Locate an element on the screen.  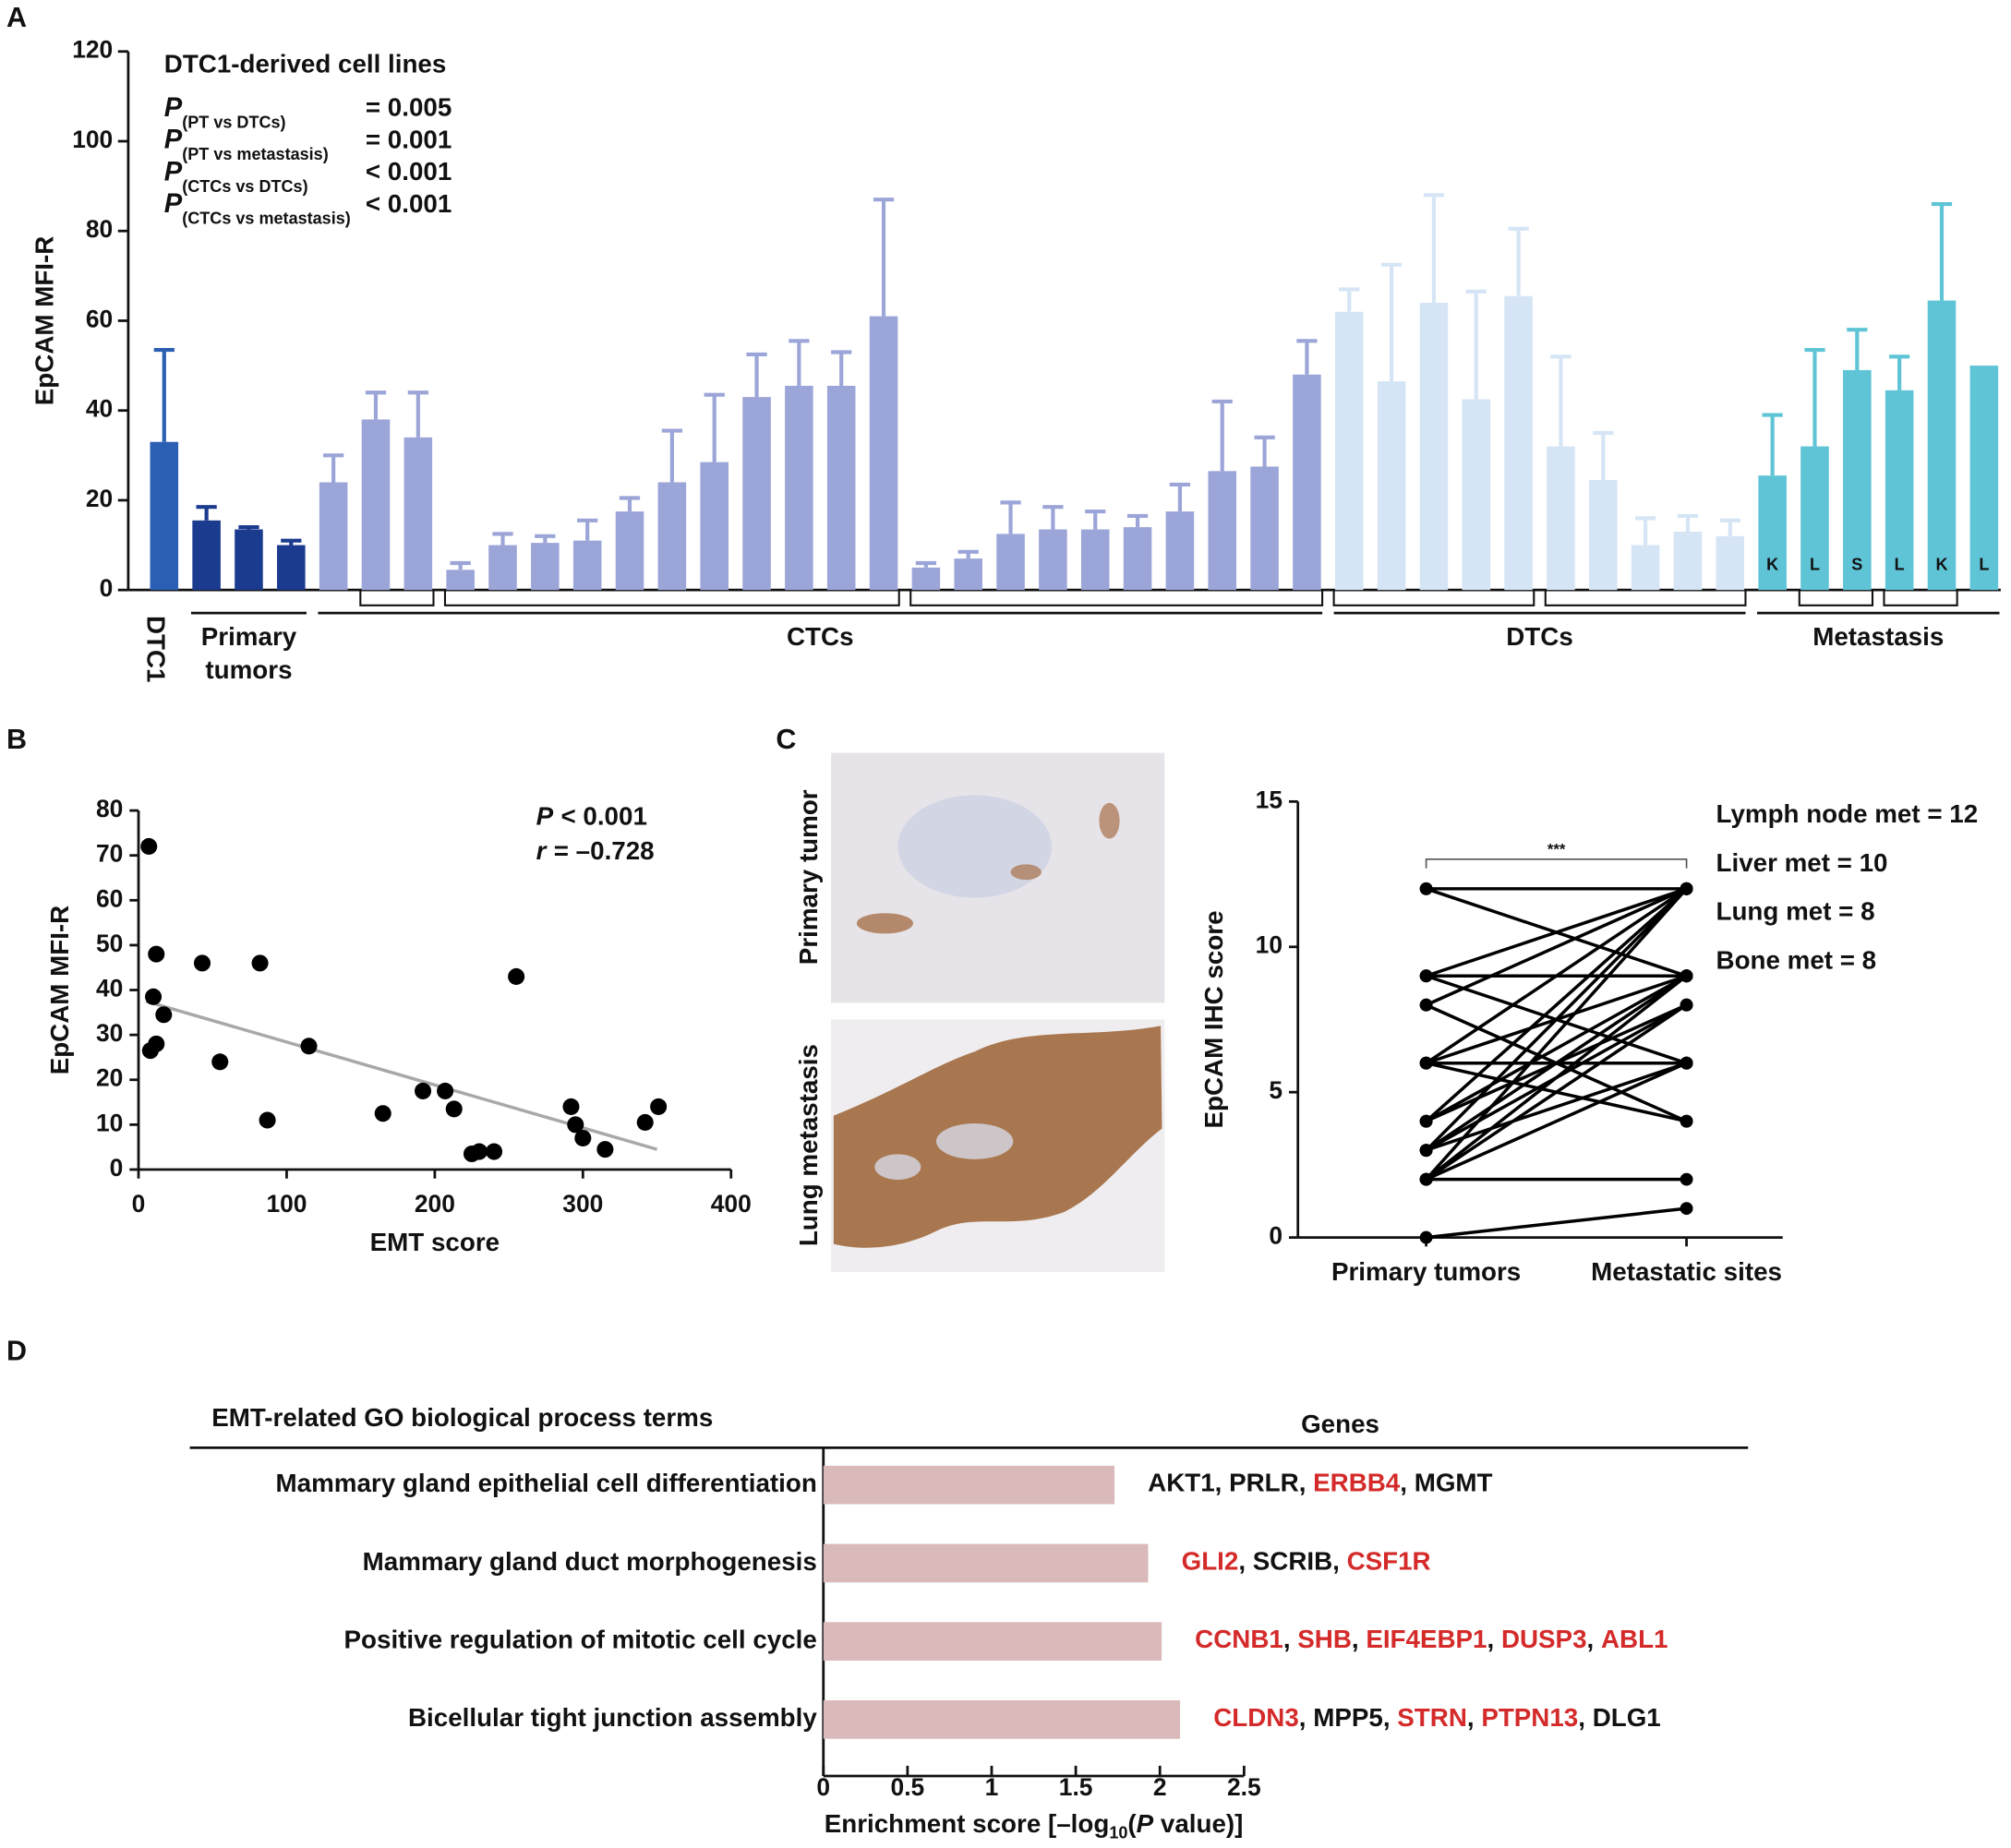
gene: SHB is located at coordinates (1324, 1640).